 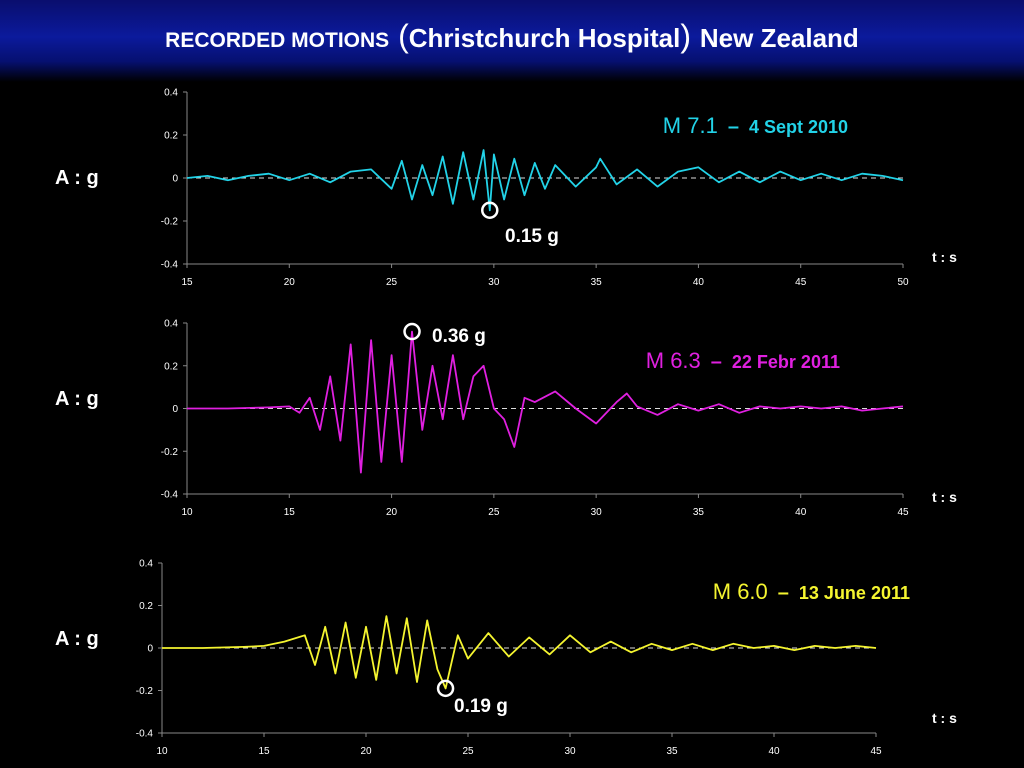 What do you see at coordinates (685, 36) in the screenshot?
I see `title-close-paren: )` at bounding box center [685, 36].